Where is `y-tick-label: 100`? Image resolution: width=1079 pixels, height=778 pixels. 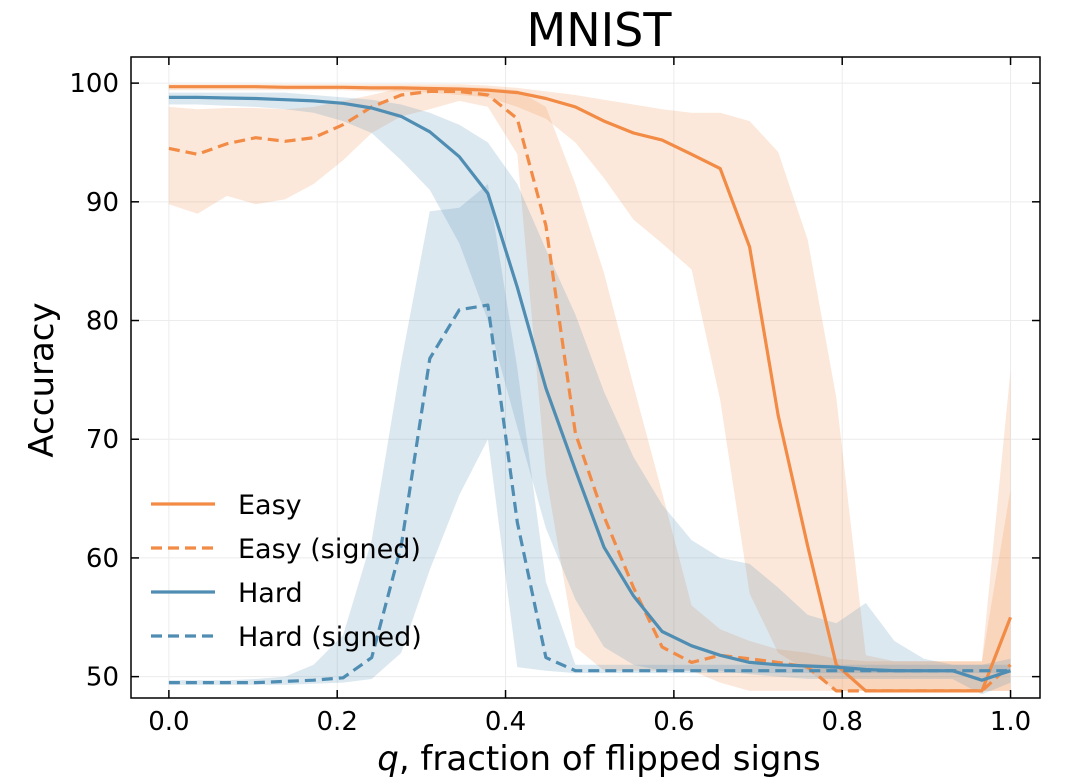 y-tick-label: 100 is located at coordinates (94, 84).